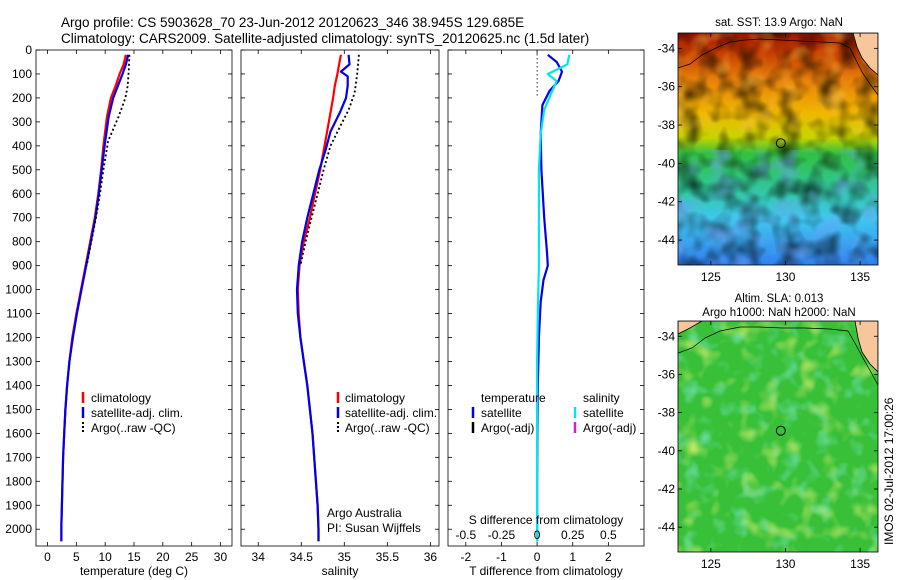  I want to click on y-tick-label: 1000, so click(18, 290).